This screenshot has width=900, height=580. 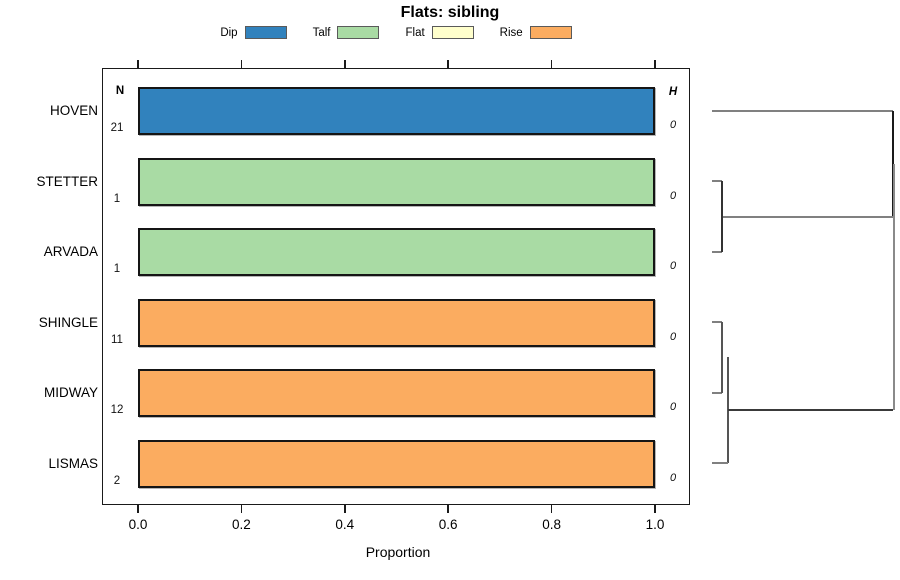 I want to click on category-label-arvada: ARVADA, so click(x=70, y=251).